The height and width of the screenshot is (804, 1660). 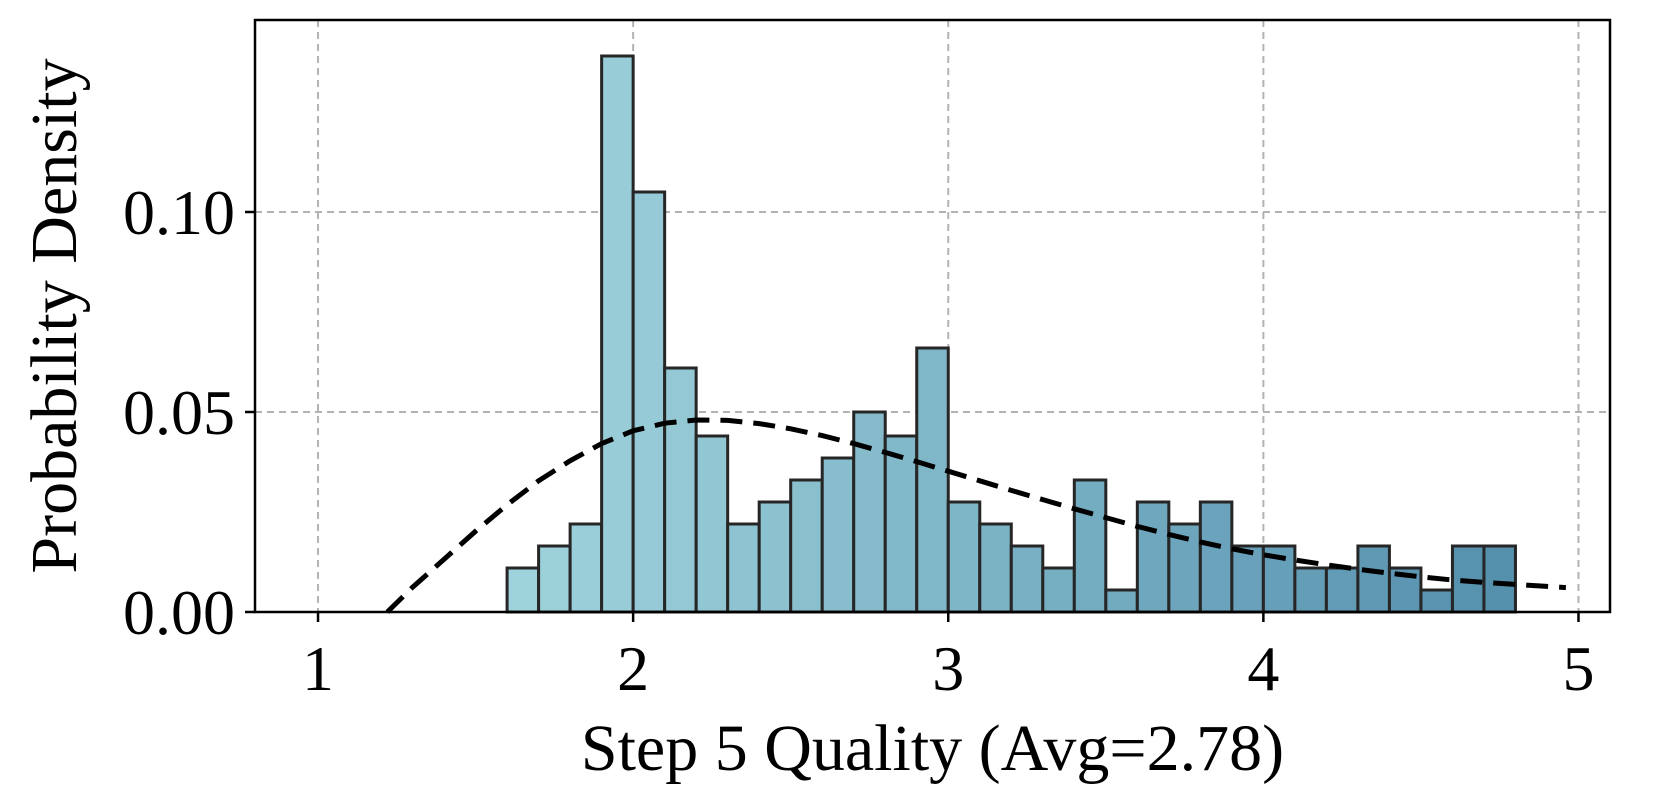 I want to click on x-axis-title: Step 5 Quality (Avg=2.78), so click(x=932, y=748).